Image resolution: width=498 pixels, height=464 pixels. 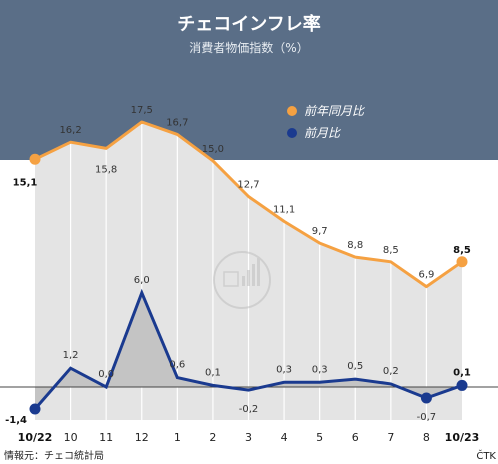 What do you see at coordinates (462, 437) in the screenshot?
I see `x-tick-label-12: 10/23` at bounding box center [462, 437].